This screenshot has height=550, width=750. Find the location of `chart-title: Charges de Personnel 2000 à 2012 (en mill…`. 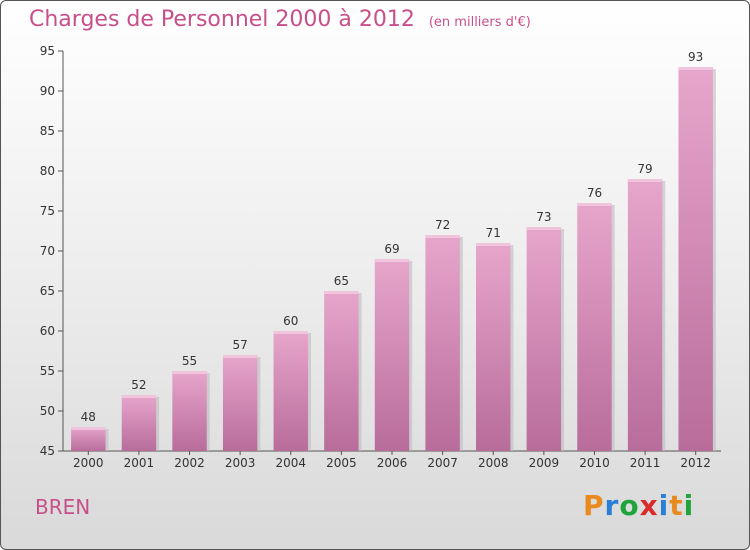

chart-title: Charges de Personnel 2000 à 2012 (en mill… is located at coordinates (280, 19).